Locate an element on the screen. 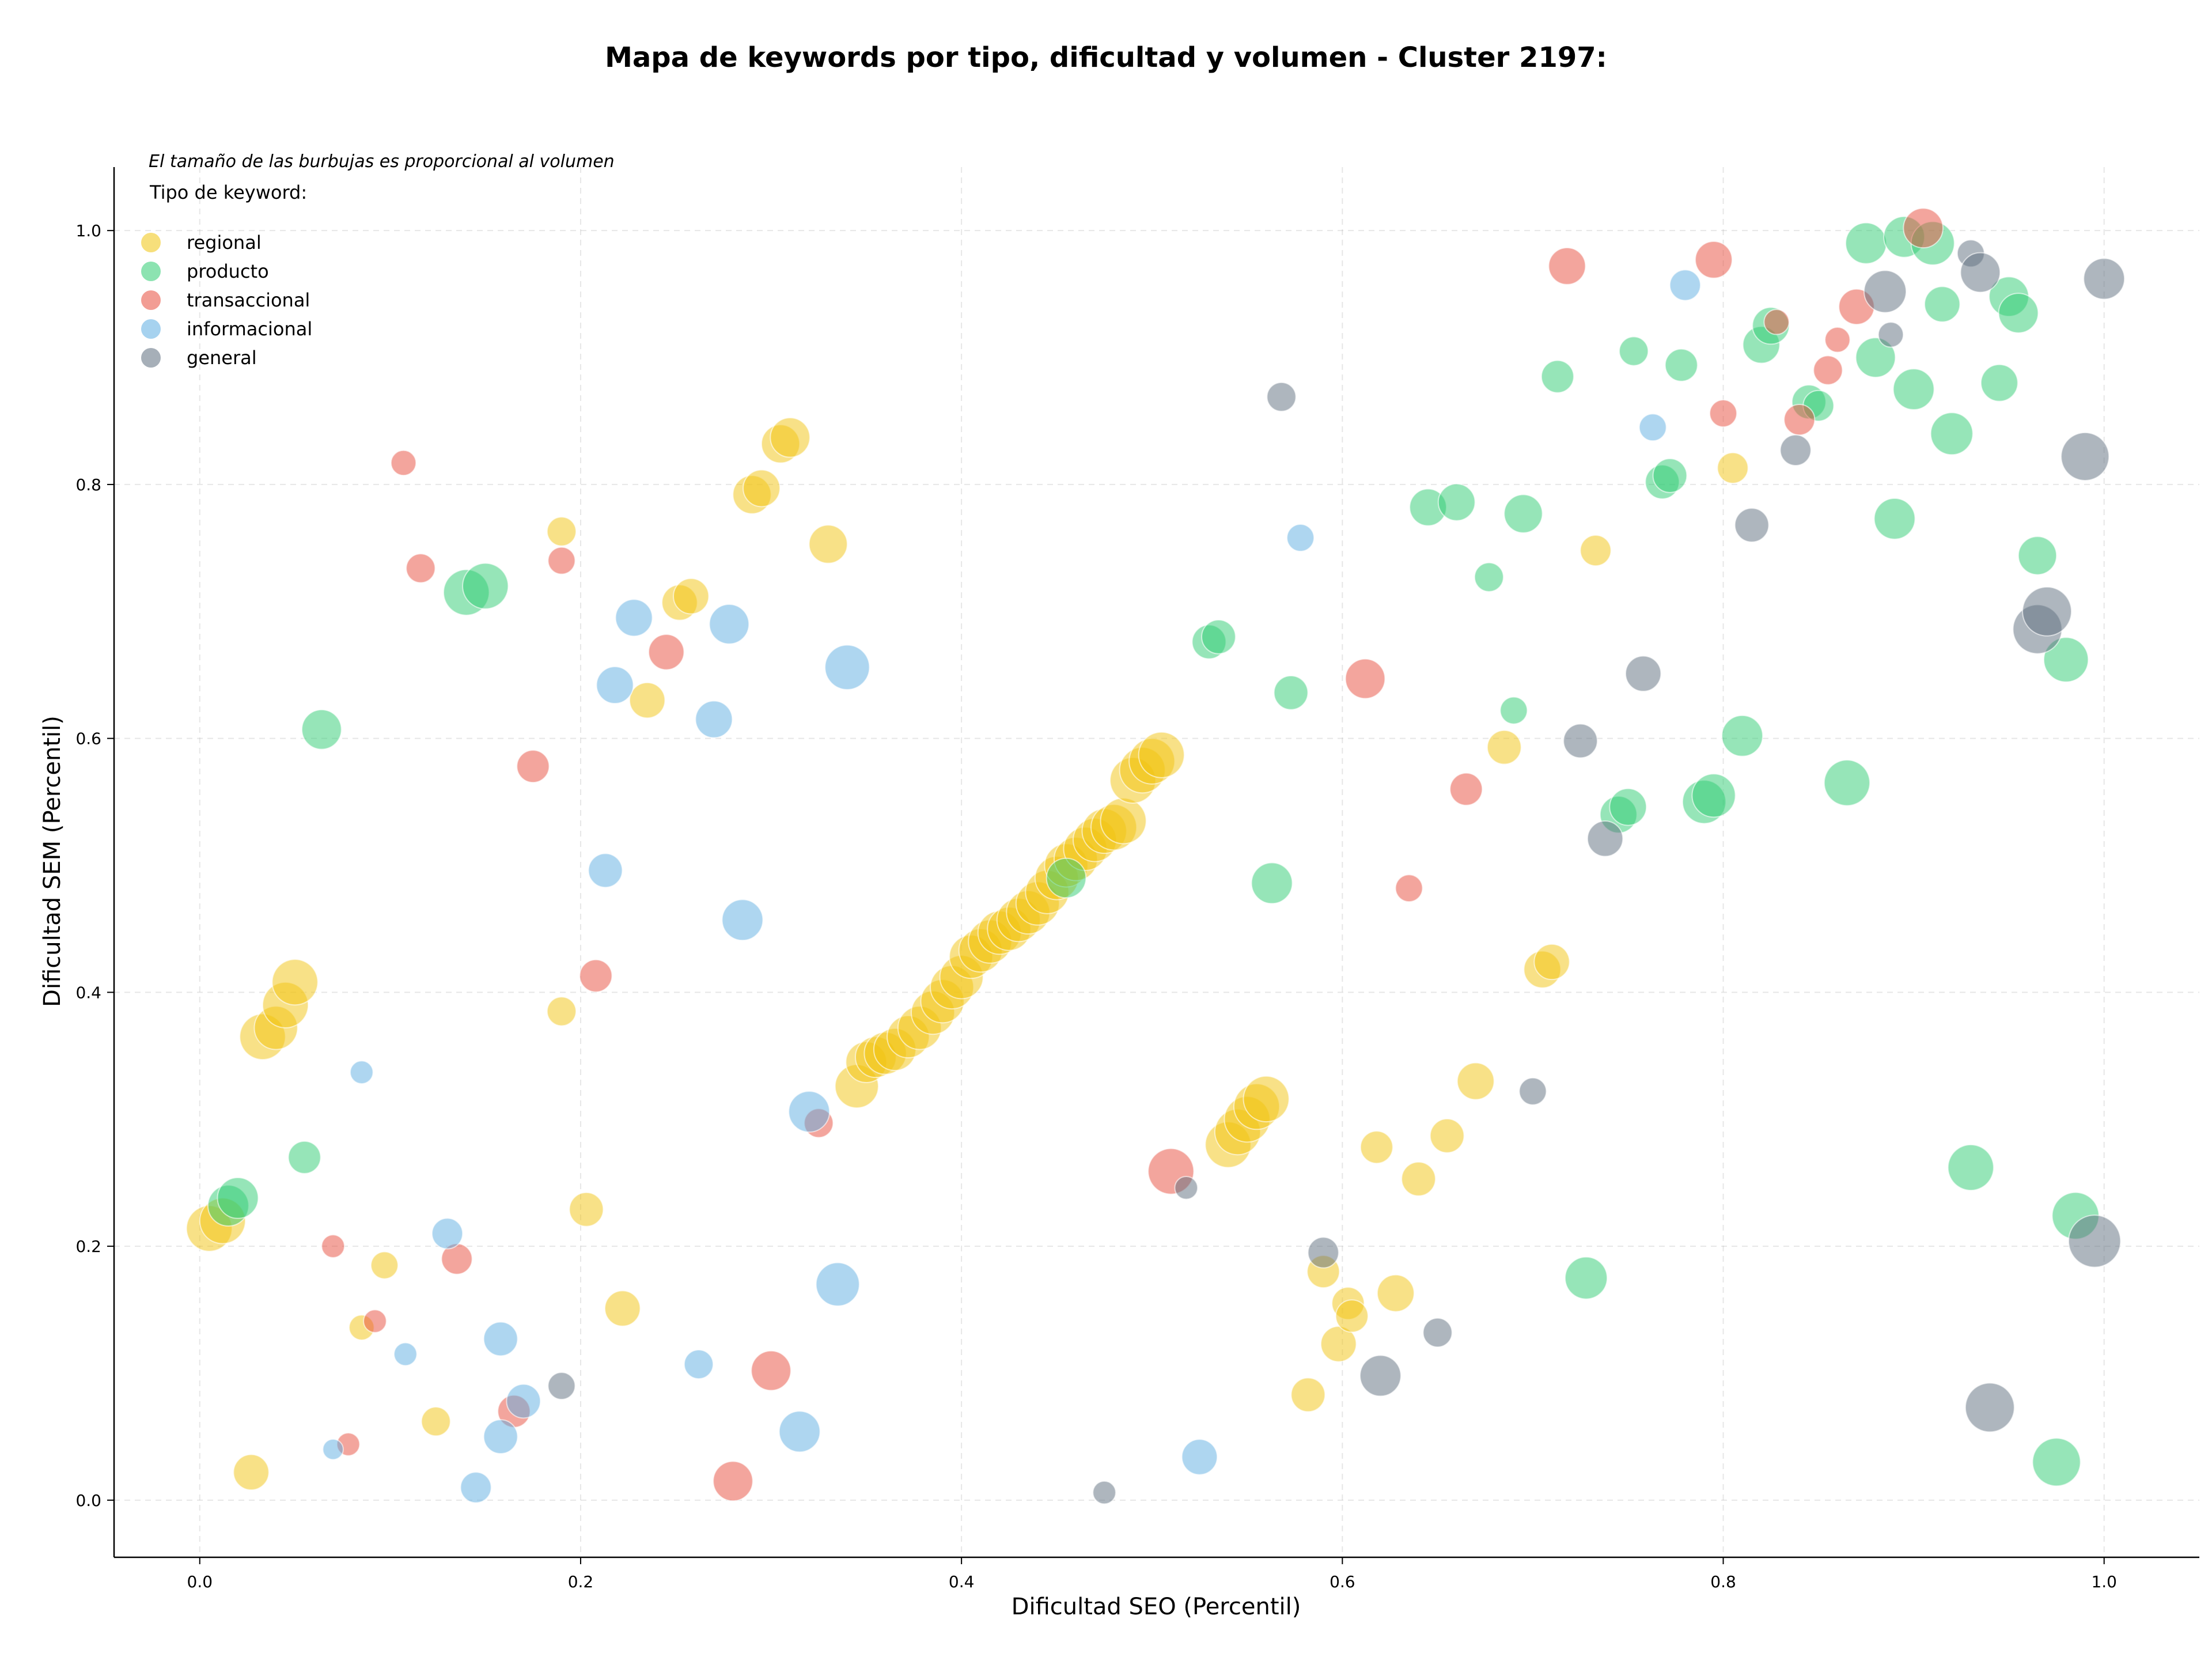  y-tick-label: 0.6 is located at coordinates (88, 738).